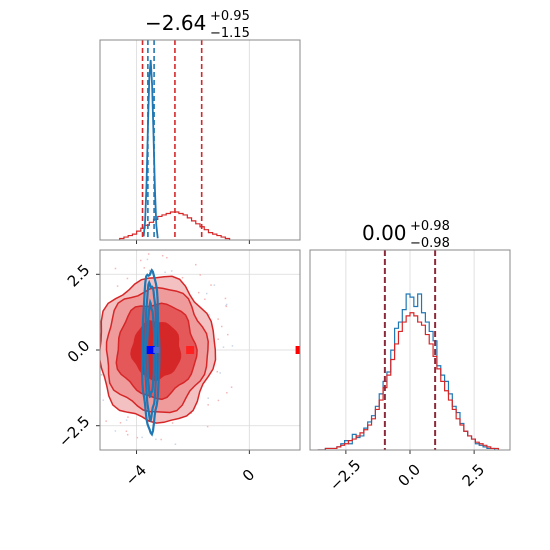 This screenshot has width=550, height=550. What do you see at coordinates (79, 276) in the screenshot?
I see `y-tick-label: 2.5` at bounding box center [79, 276].